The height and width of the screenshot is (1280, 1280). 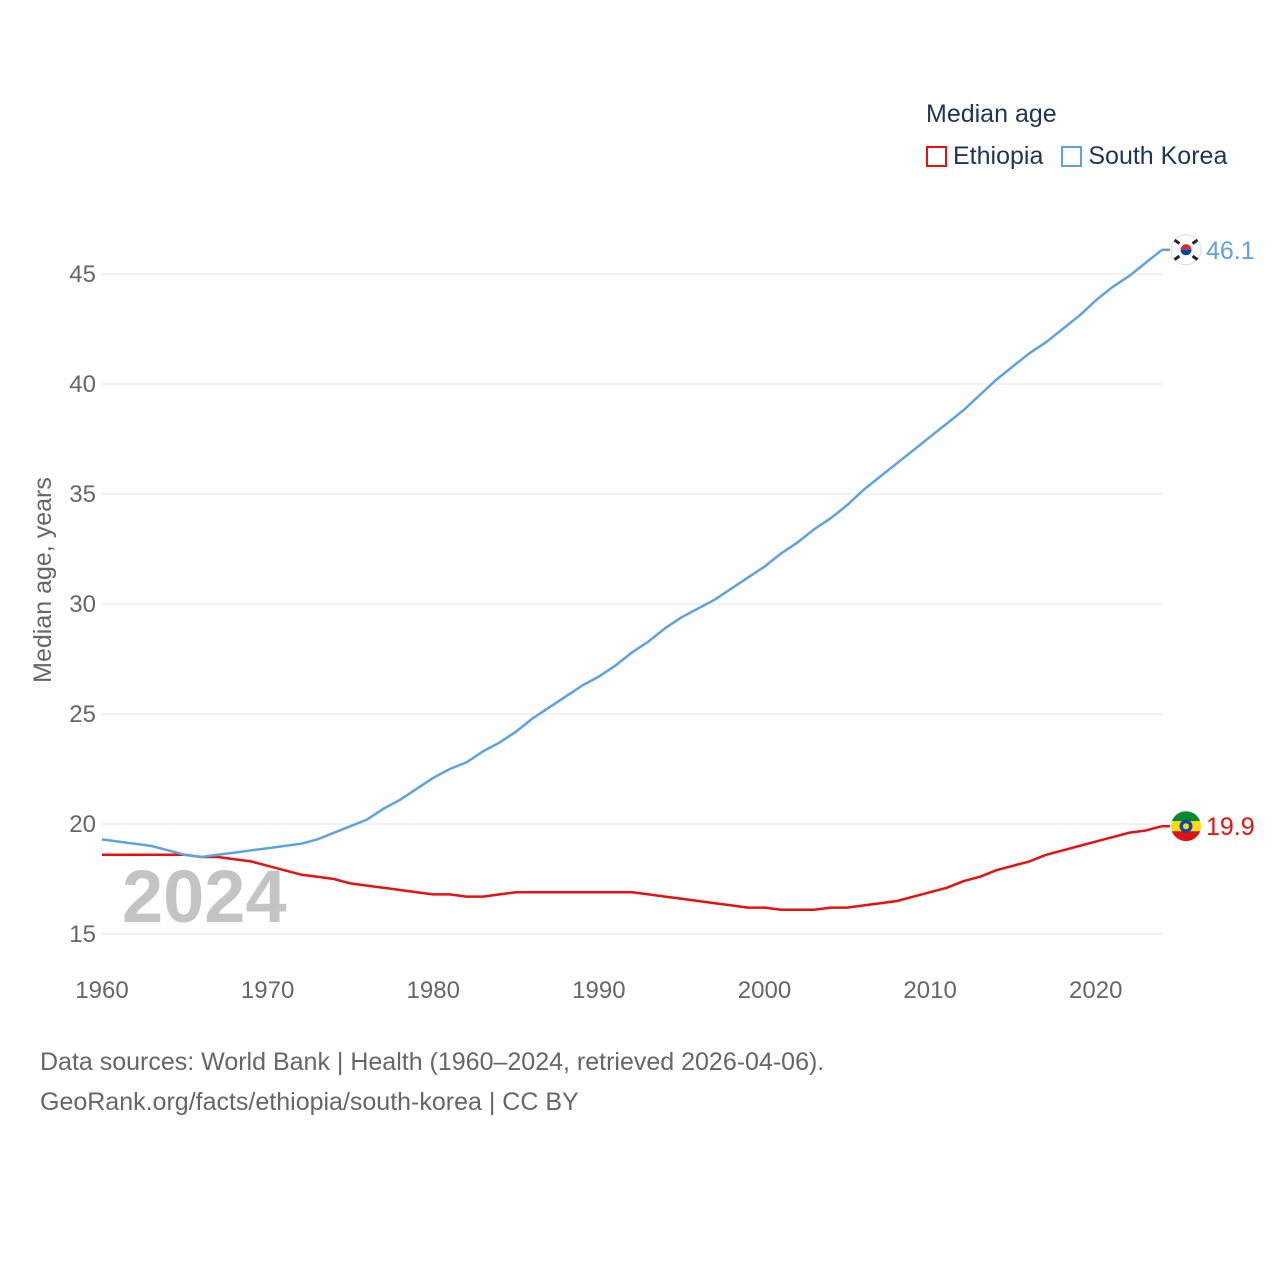 I want to click on y-tick-label: 30, so click(x=82, y=604).